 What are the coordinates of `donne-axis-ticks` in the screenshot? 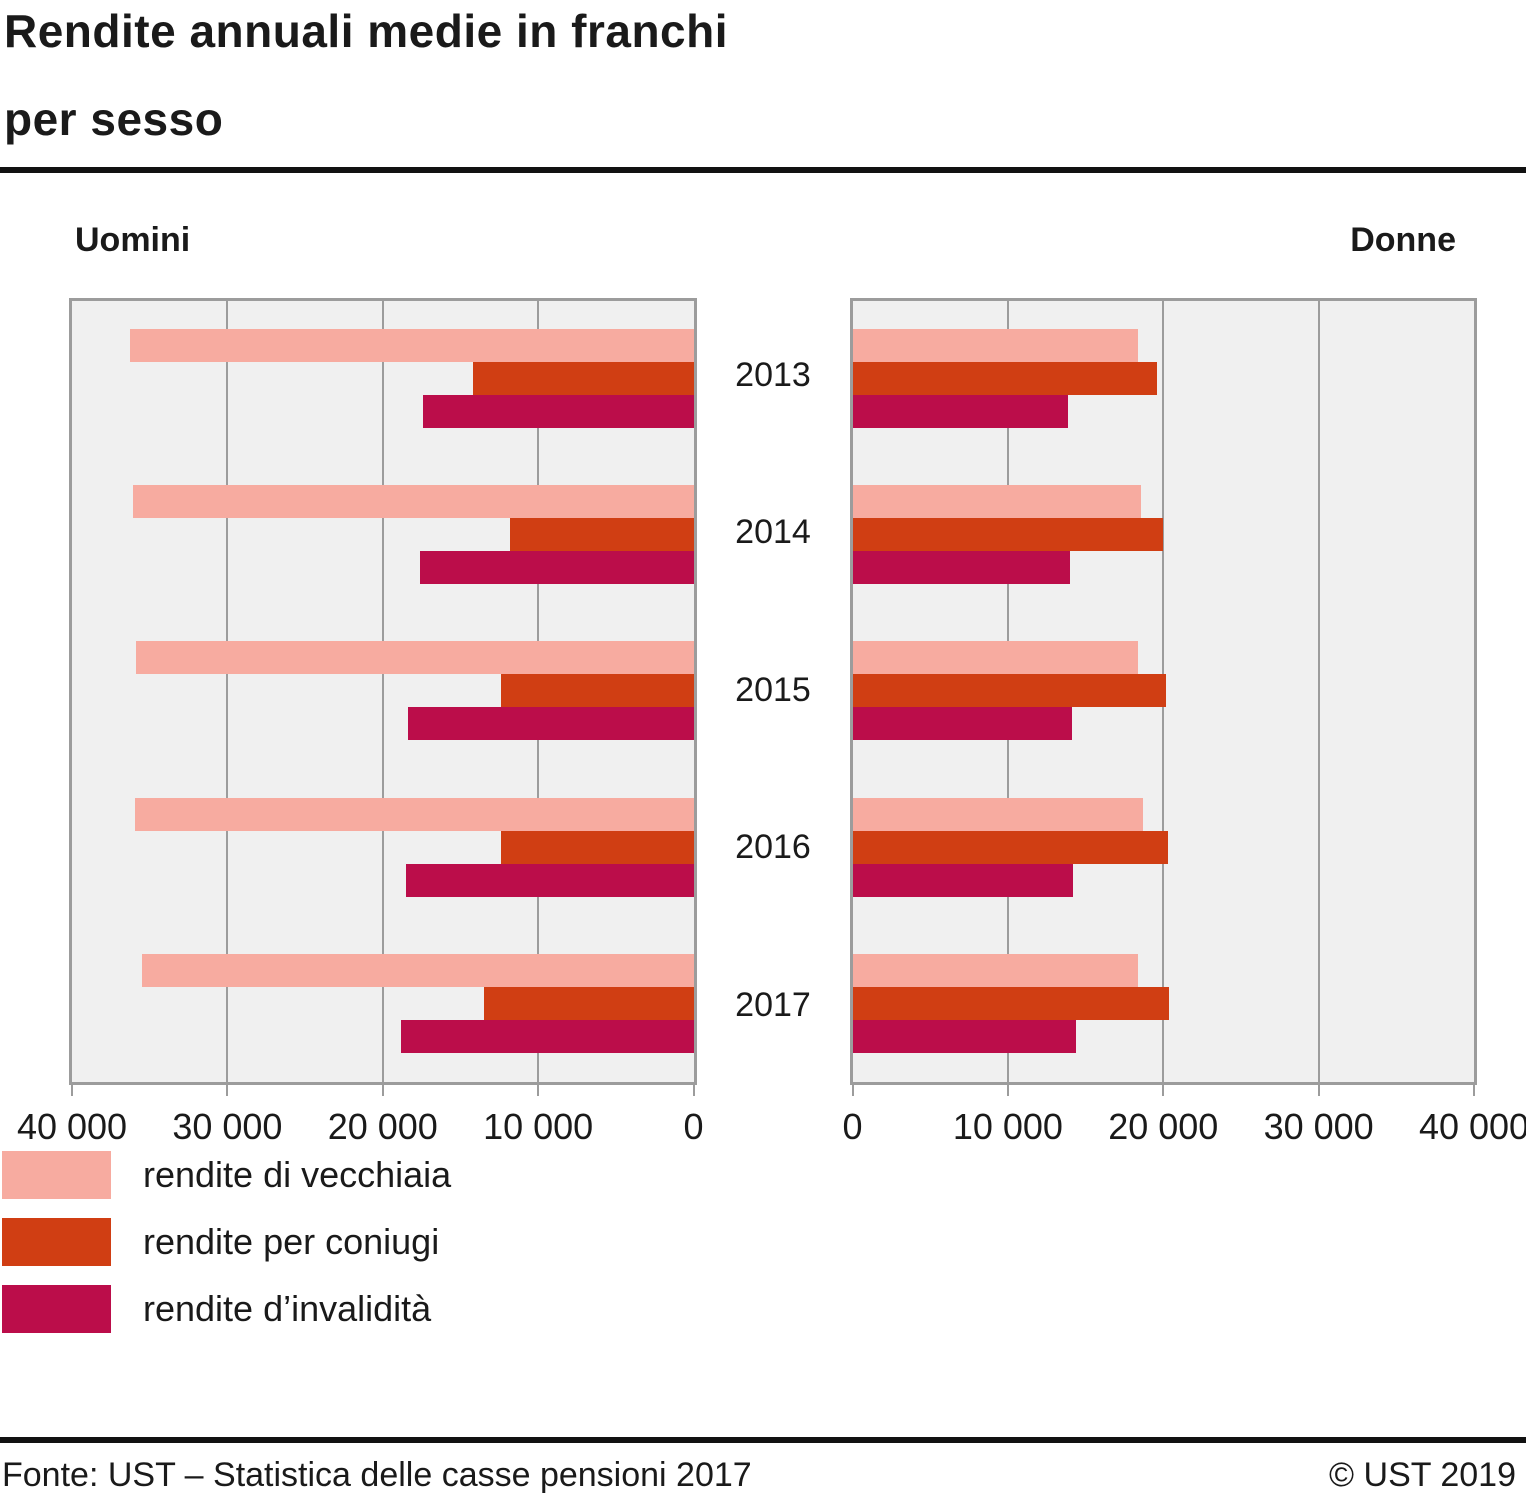 It's located at (1163, 1089).